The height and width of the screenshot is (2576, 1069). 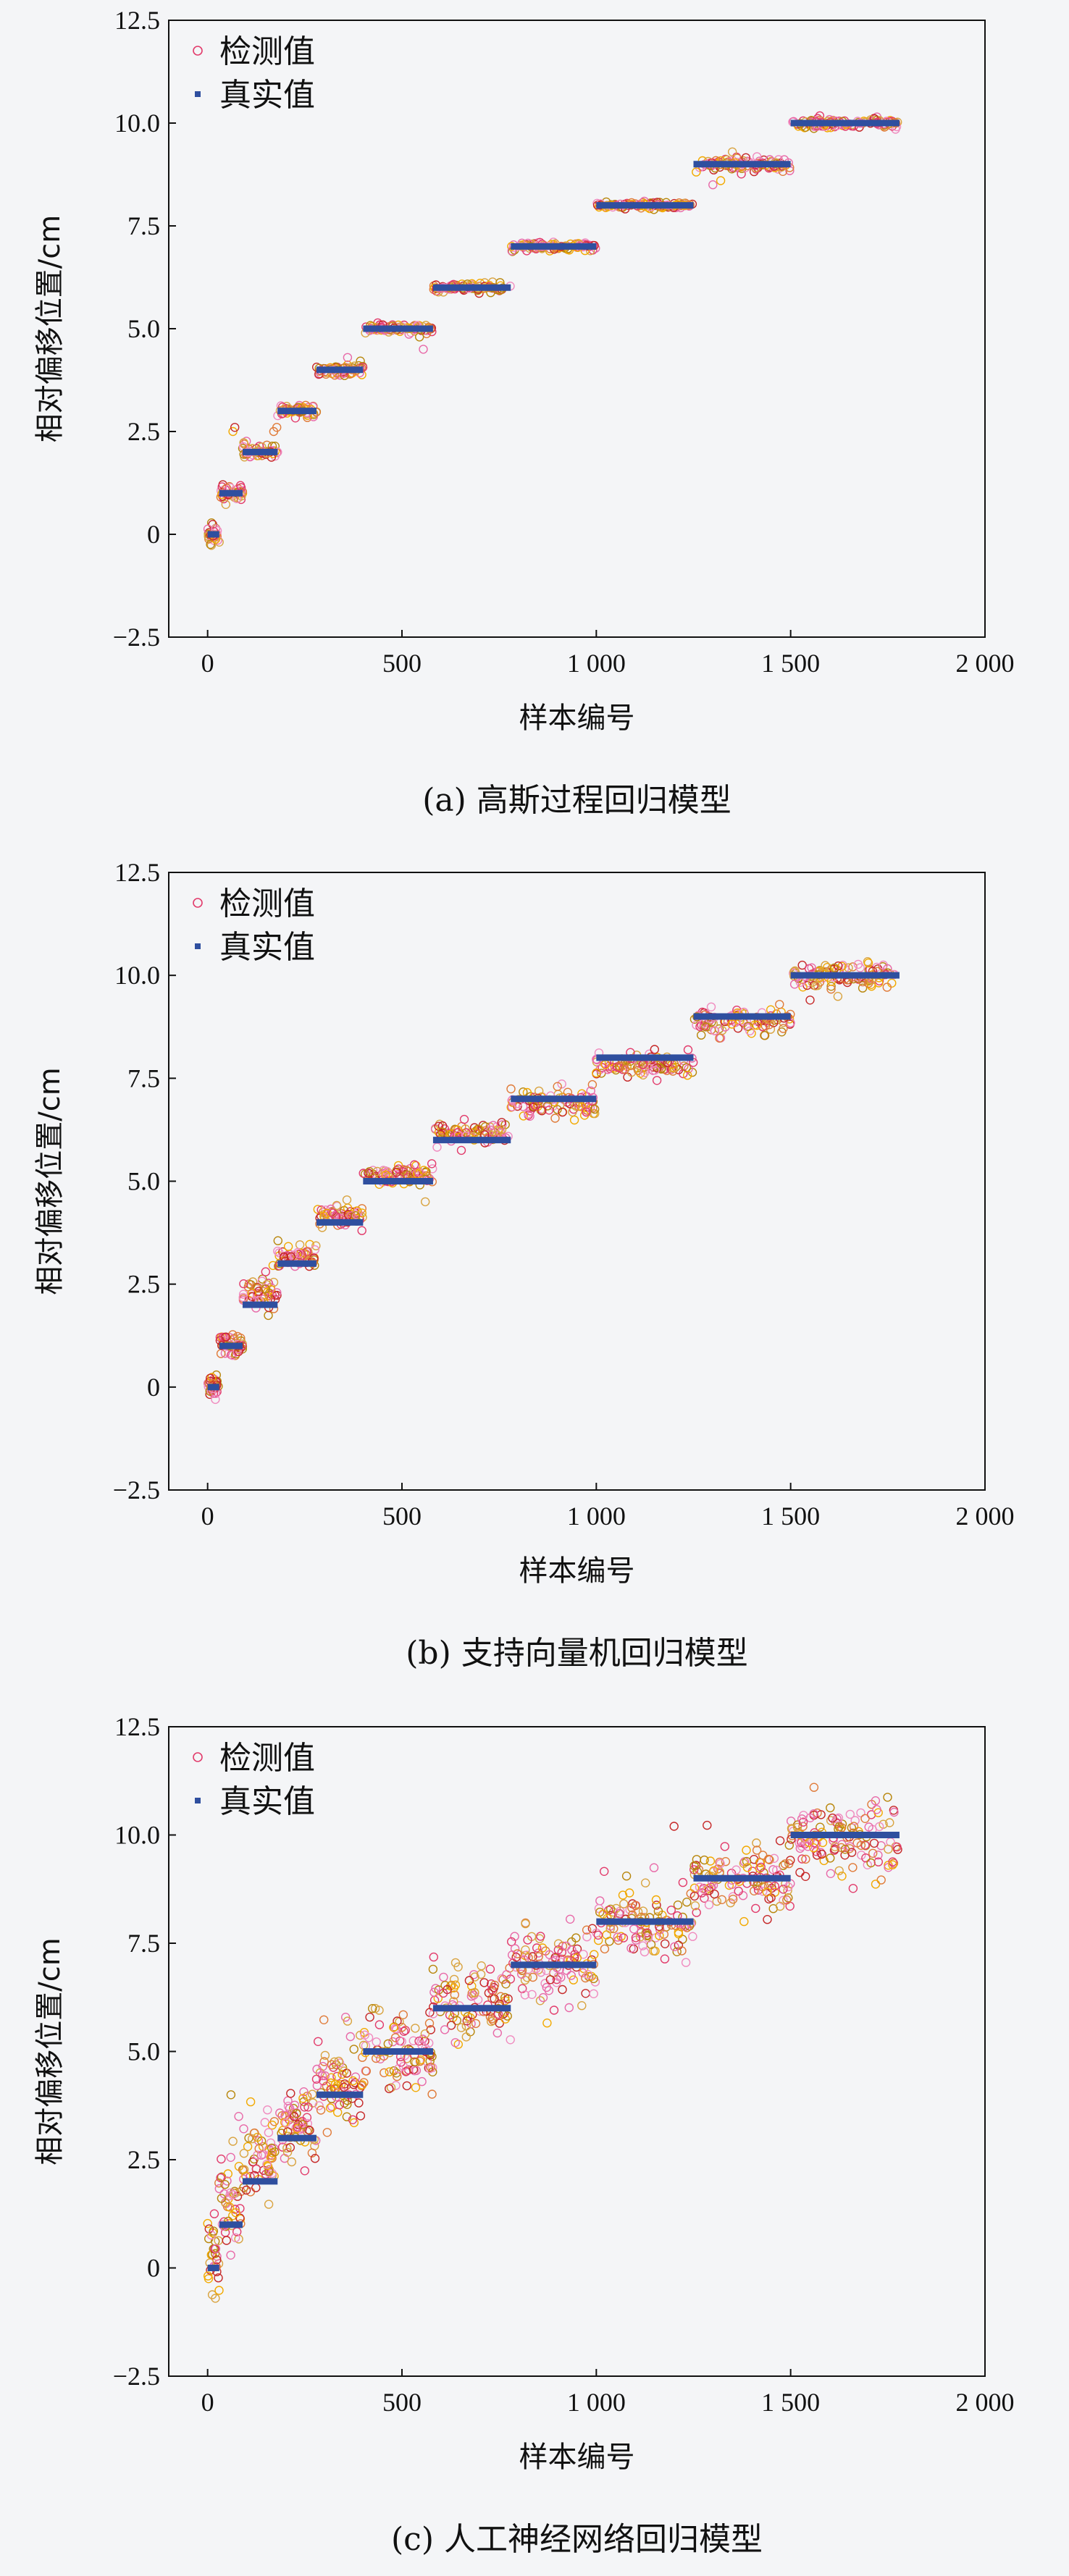 What do you see at coordinates (553, 328) in the screenshot?
I see `true-value-segments` at bounding box center [553, 328].